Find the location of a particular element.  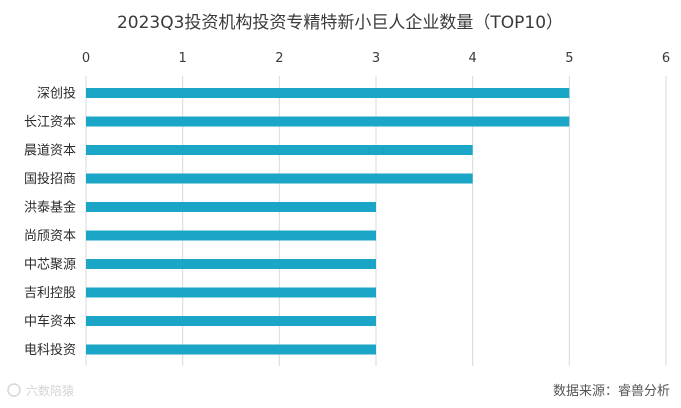

category-label: 吉利控股 is located at coordinates (50, 293).